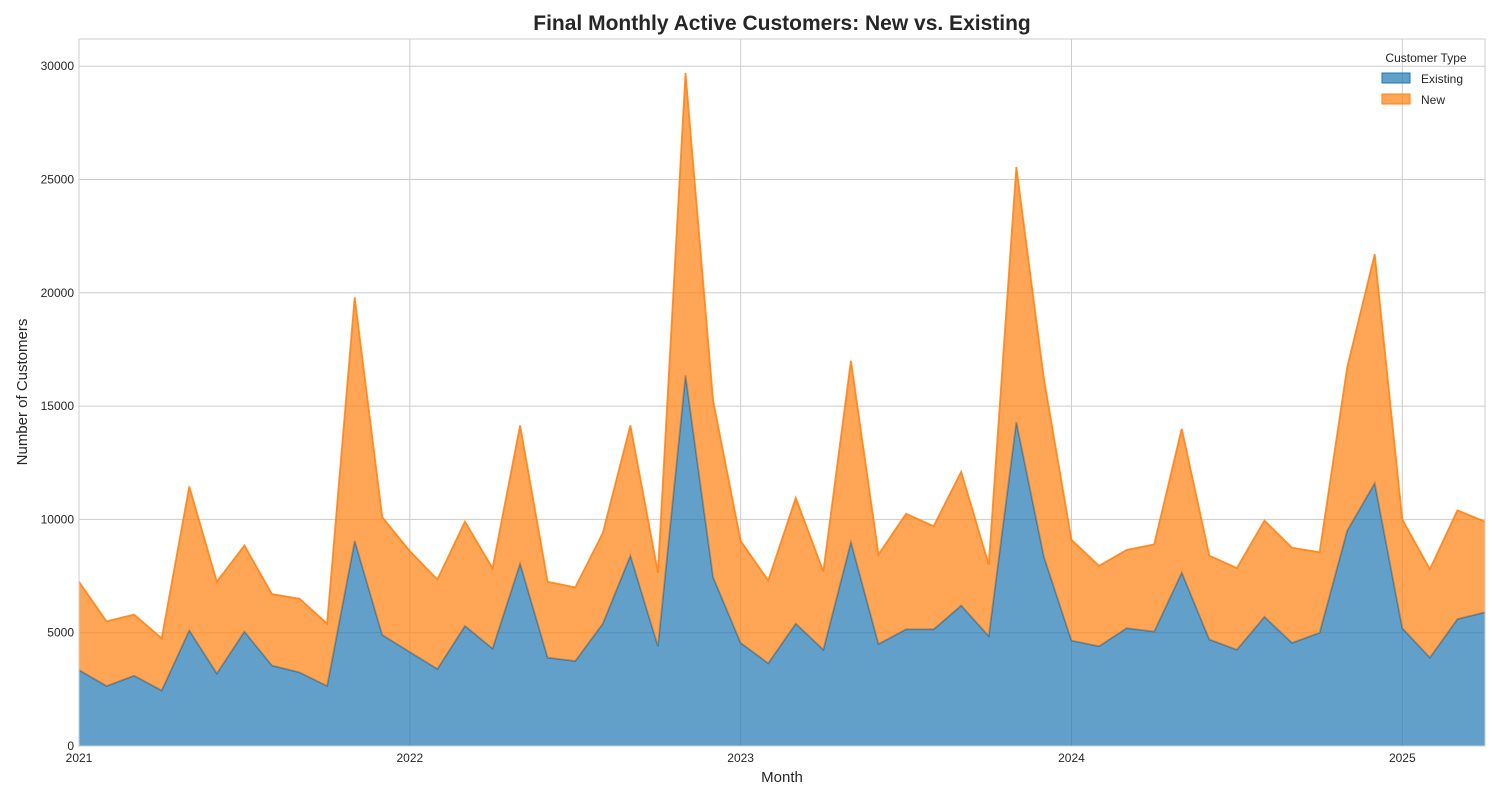 This screenshot has height=800, width=1500. Describe the element at coordinates (1396, 99) in the screenshot. I see `legend-swatch-new` at that location.